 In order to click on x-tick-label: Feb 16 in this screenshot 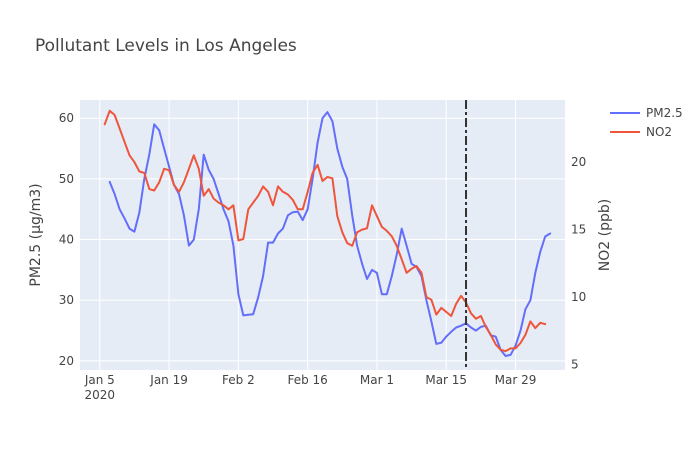, I will do `click(307, 380)`.